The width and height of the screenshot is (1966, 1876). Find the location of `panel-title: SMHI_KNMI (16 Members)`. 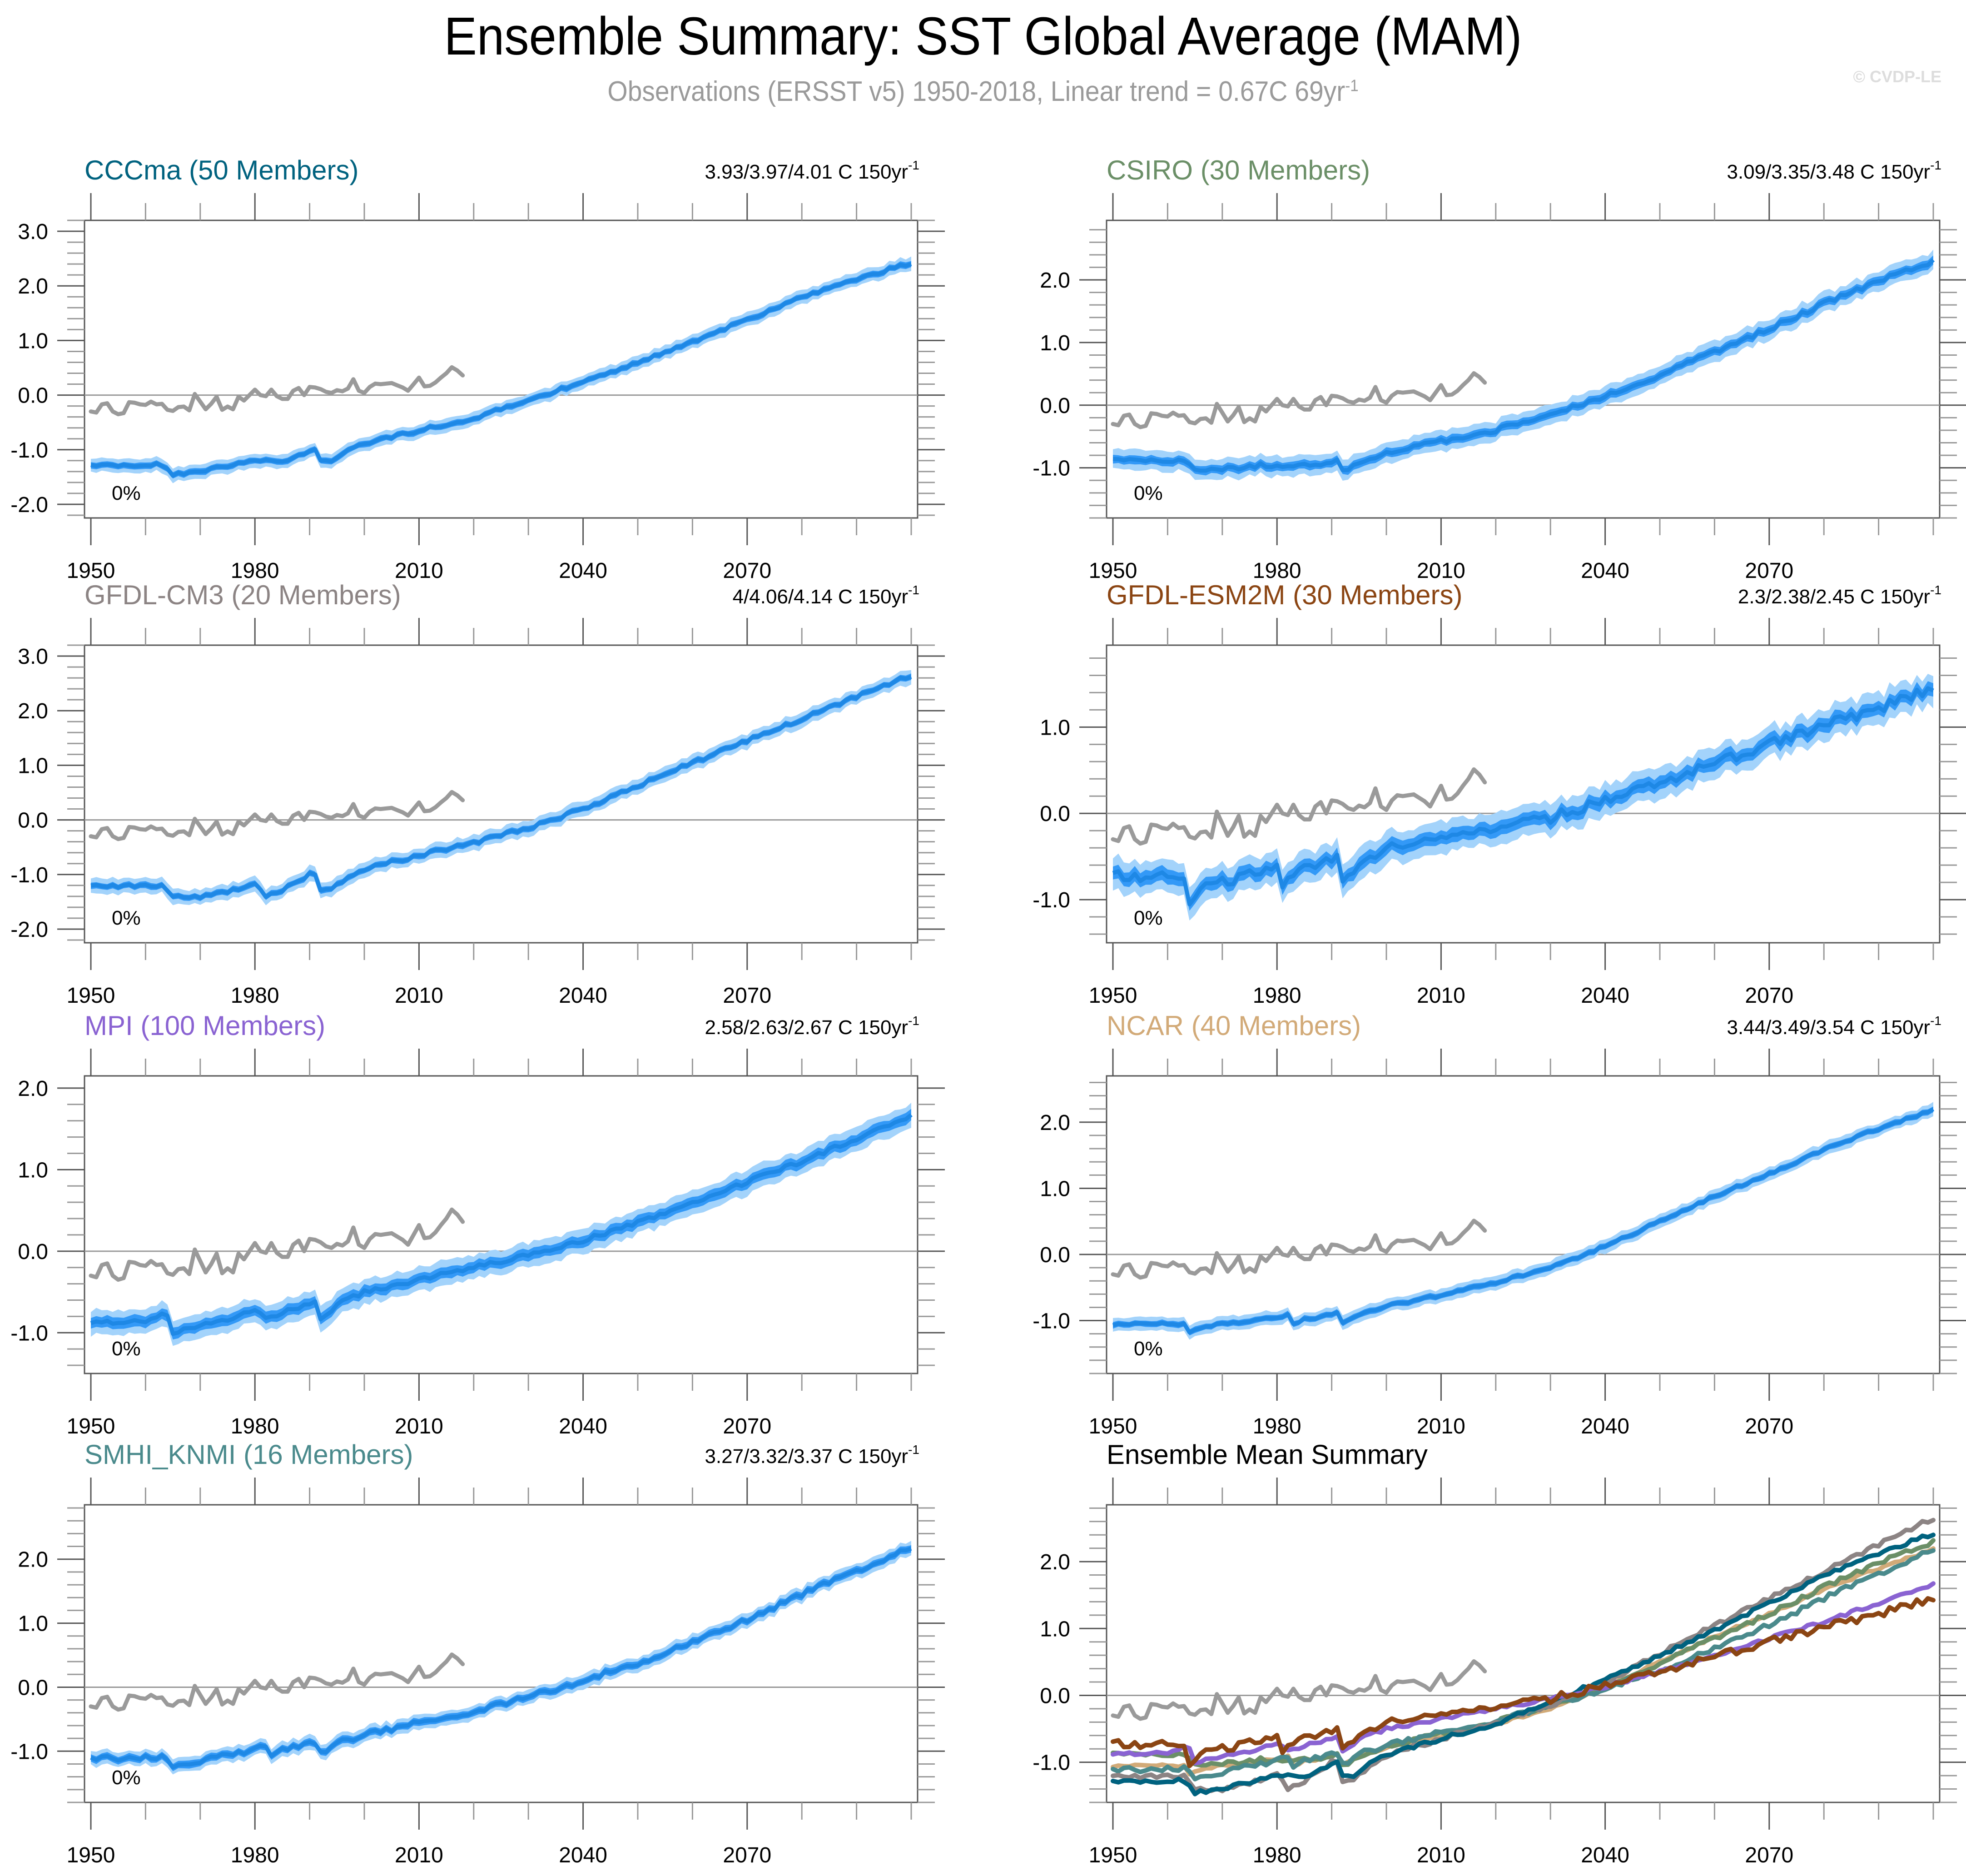

panel-title: SMHI_KNMI (16 Members) is located at coordinates (248, 1455).